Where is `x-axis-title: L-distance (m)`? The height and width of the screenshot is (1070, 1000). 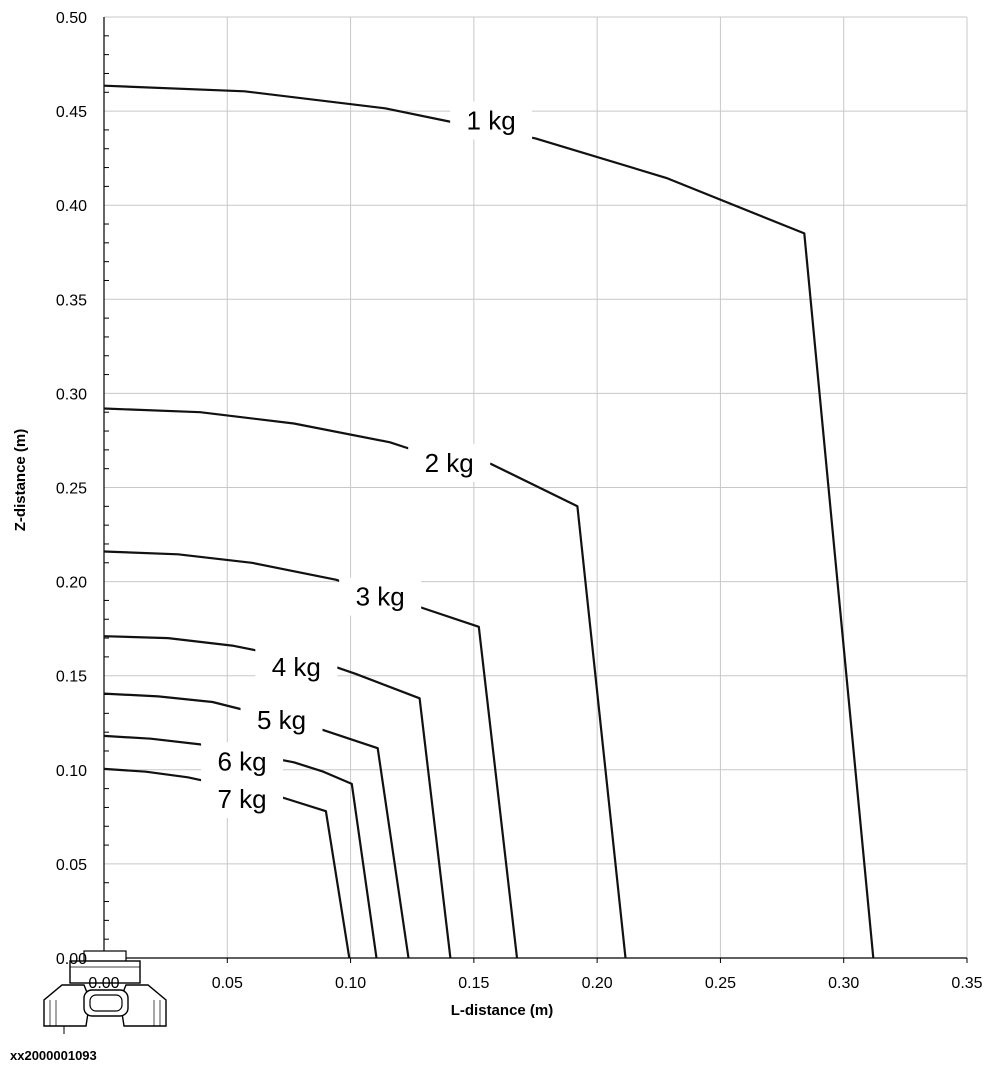
x-axis-title: L-distance (m) is located at coordinates (502, 1010).